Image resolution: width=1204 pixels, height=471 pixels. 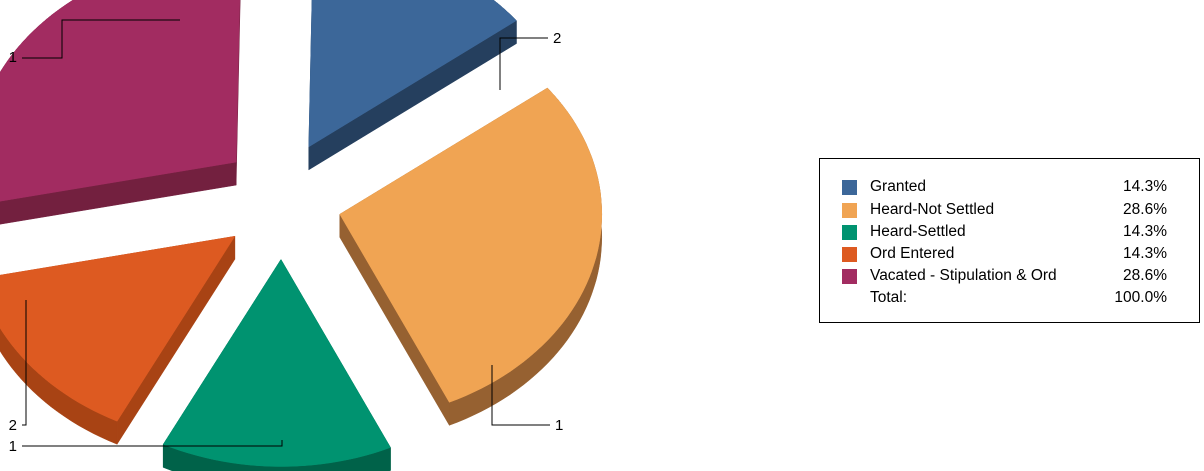 I want to click on pie-slice-ord-entered, so click(x=118, y=328).